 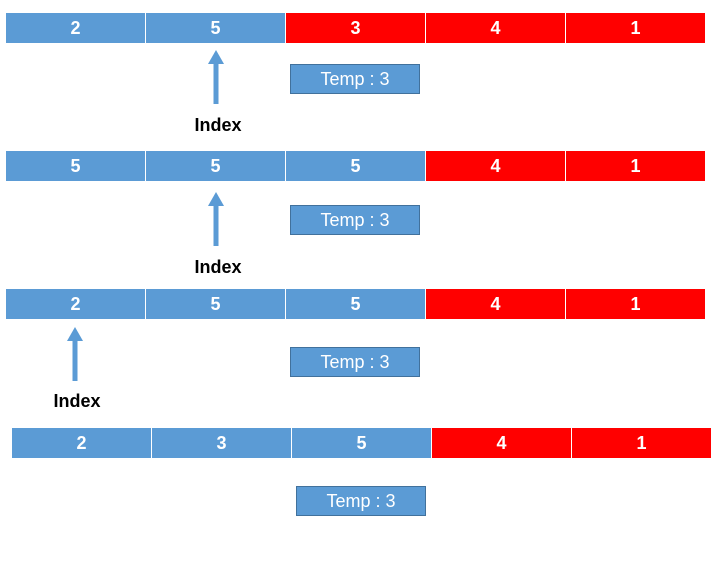 I want to click on array-row-step-2: 5 5 5 4 1, so click(x=355, y=166).